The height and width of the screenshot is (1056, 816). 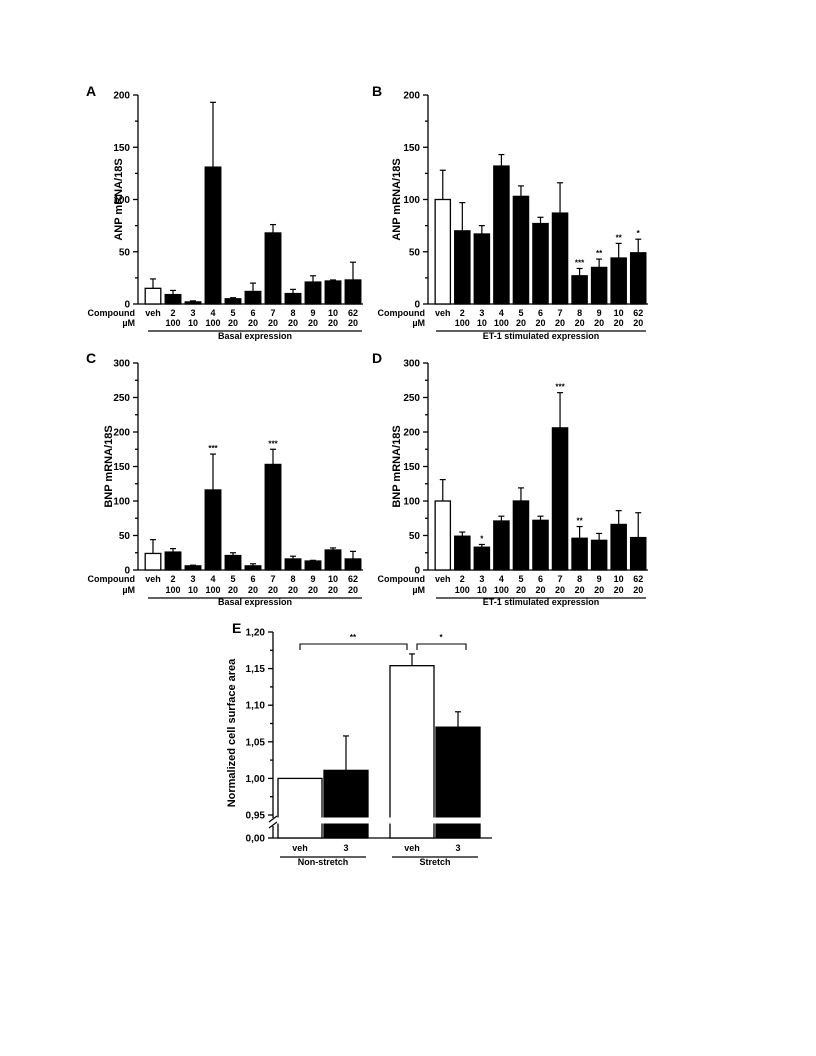 I want to click on significance-marker: **, so click(x=353, y=637).